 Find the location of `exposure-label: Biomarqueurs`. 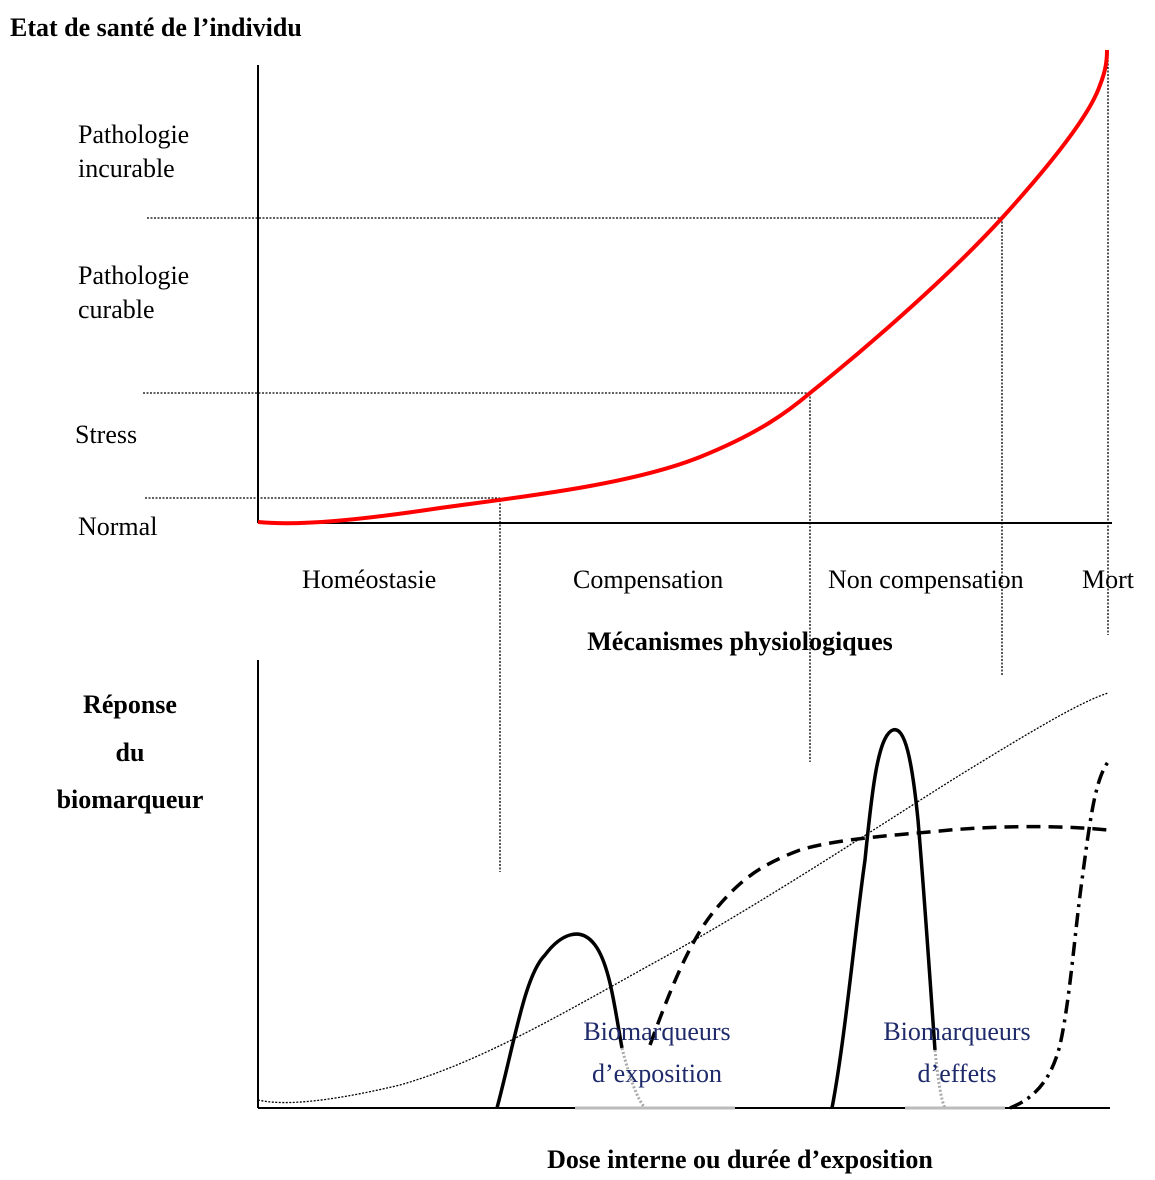

exposure-label: Biomarqueurs is located at coordinates (656, 1031).